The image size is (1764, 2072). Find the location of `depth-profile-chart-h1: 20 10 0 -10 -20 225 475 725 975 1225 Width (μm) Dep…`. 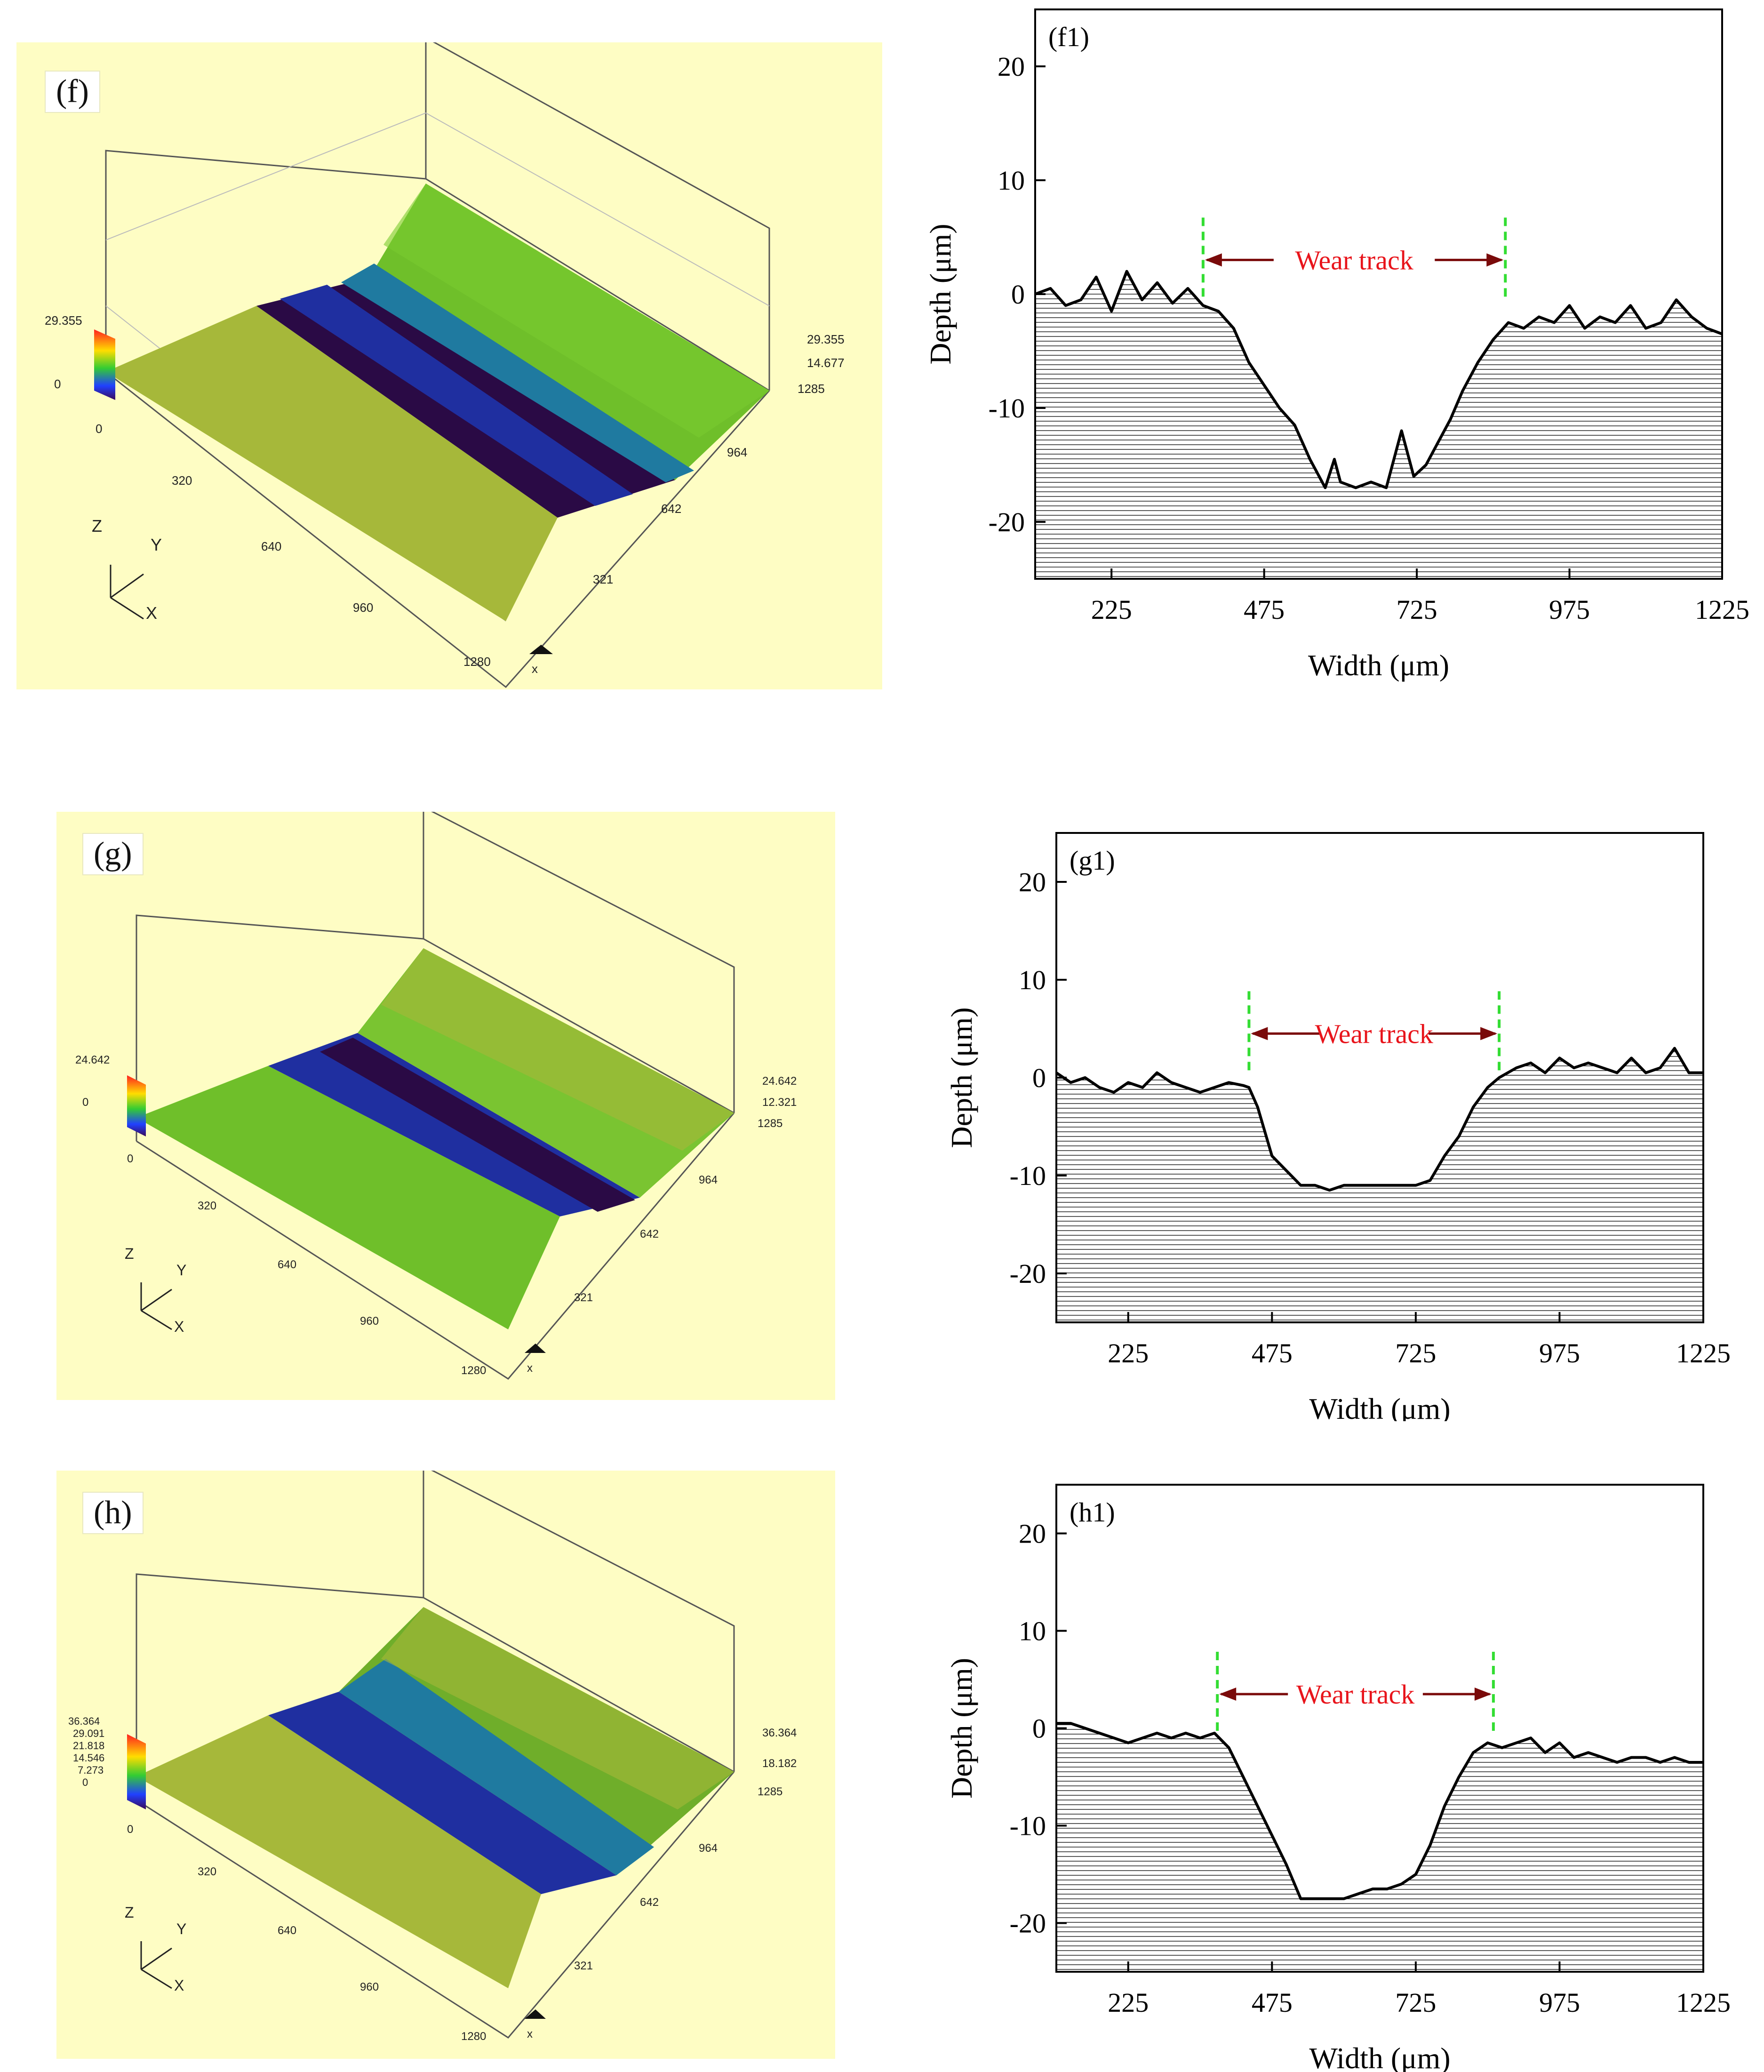

depth-profile-chart-h1: 20 10 0 -10 -20 225 475 725 975 1225 Width (μm) Dep… is located at coordinates (1329, 1772).